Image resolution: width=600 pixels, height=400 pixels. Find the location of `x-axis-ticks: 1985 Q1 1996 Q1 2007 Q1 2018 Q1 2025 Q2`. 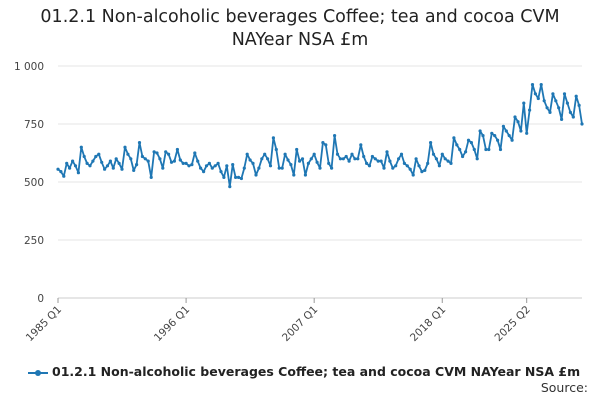

x-axis-ticks: 1985 Q1 1996 Q1 2007 Q1 2018 Q1 2025 Q2 is located at coordinates (278, 321).